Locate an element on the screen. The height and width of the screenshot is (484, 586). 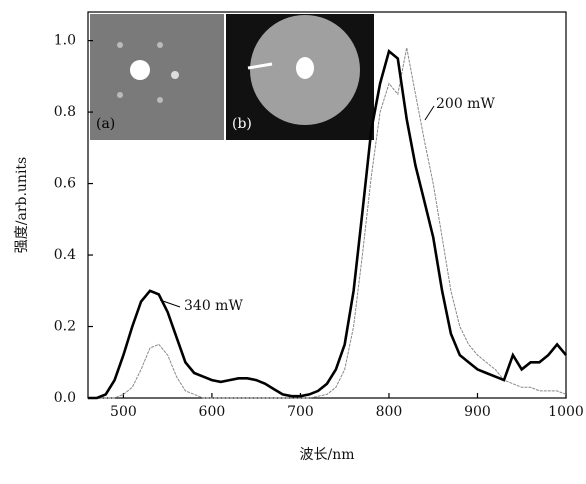
series-annotation: 340 mW is located at coordinates (213, 306).